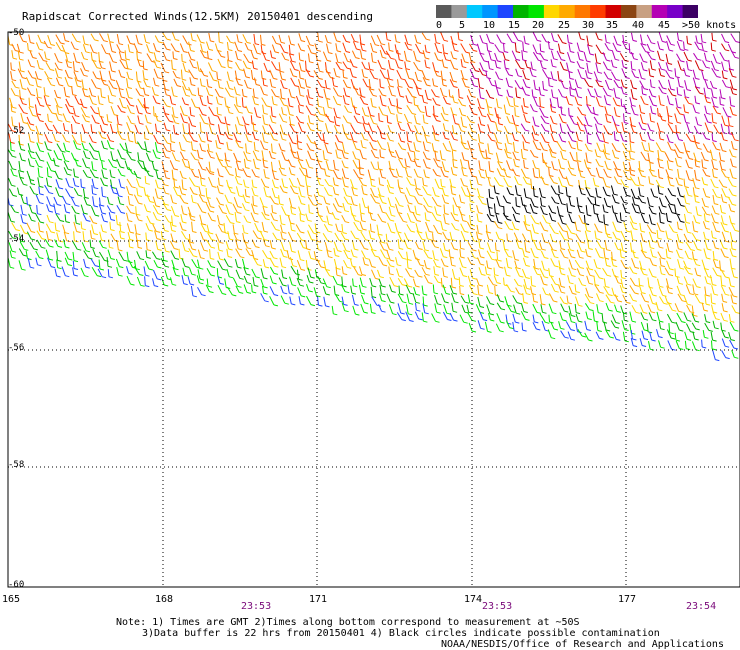  I want to click on wind-speed-scale-labels: 0 5 10 15 20 25 30 35 40 45 >50 knots, so click(588, 26).